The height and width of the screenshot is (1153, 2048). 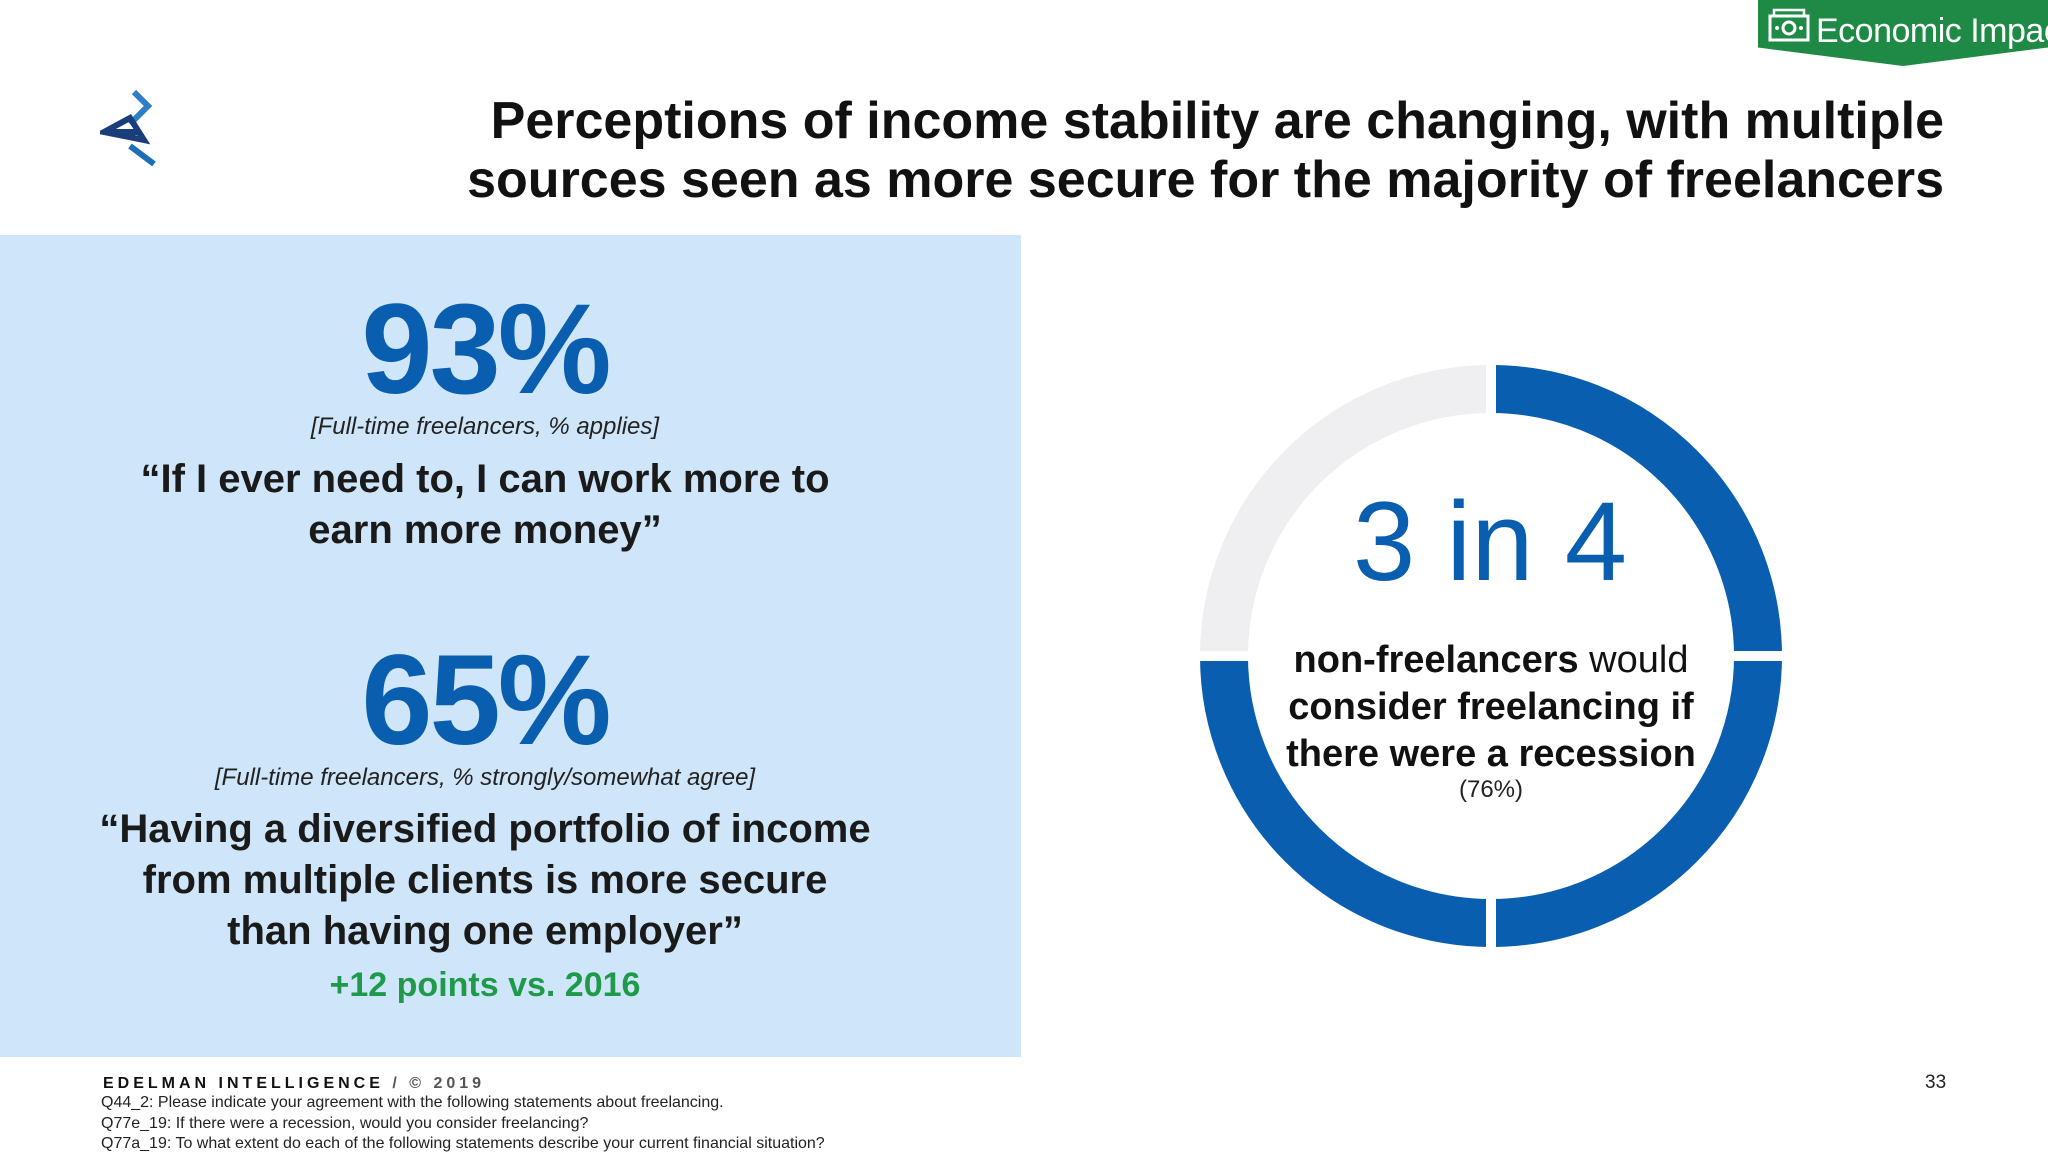 I want to click on badge-label: Economic Impact, so click(x=1932, y=31).